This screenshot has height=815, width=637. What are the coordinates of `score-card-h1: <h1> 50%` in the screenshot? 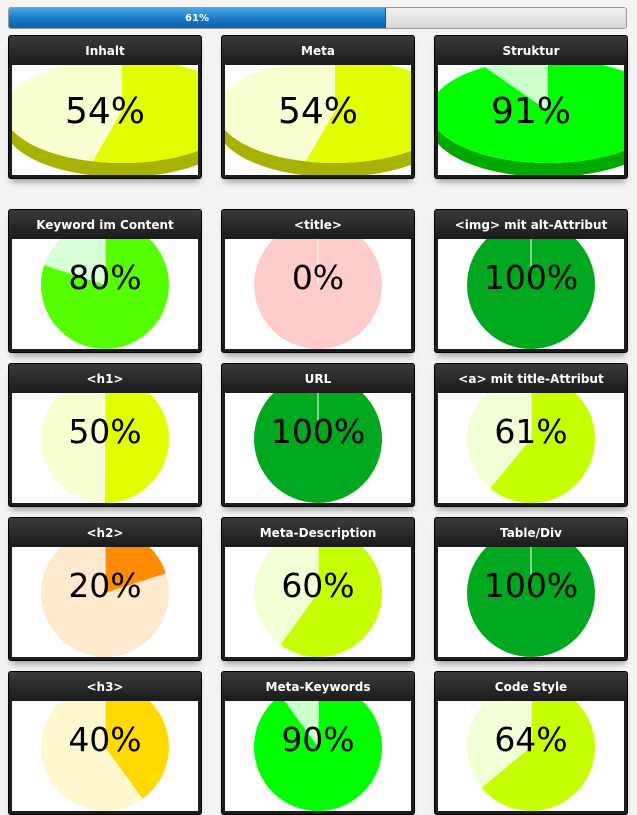 It's located at (105, 435).